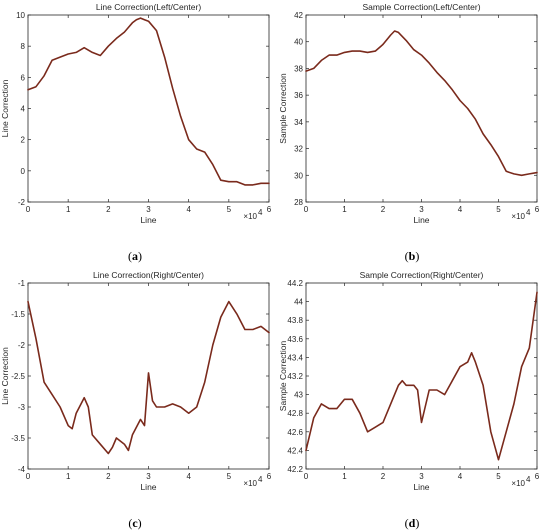 This screenshot has height=532, width=550. What do you see at coordinates (18, 376) in the screenshot?
I see `chart-2-ytick-label: -2.5` at bounding box center [18, 376].